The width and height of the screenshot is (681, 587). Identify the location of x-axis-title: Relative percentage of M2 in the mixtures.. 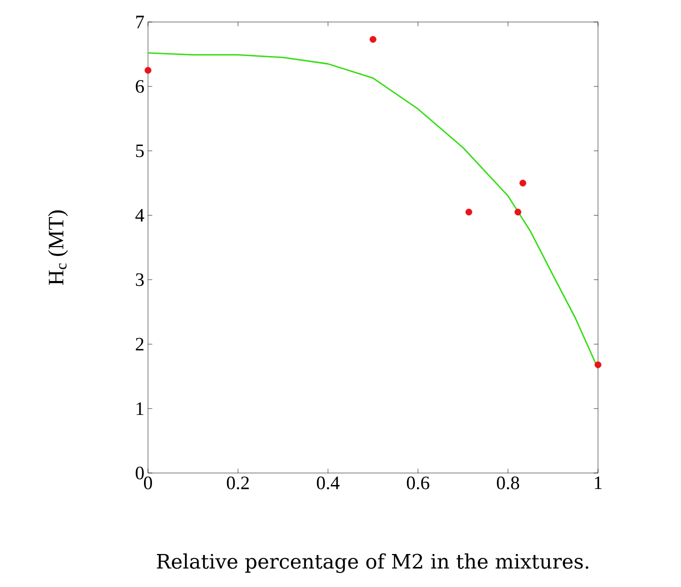
(372, 563).